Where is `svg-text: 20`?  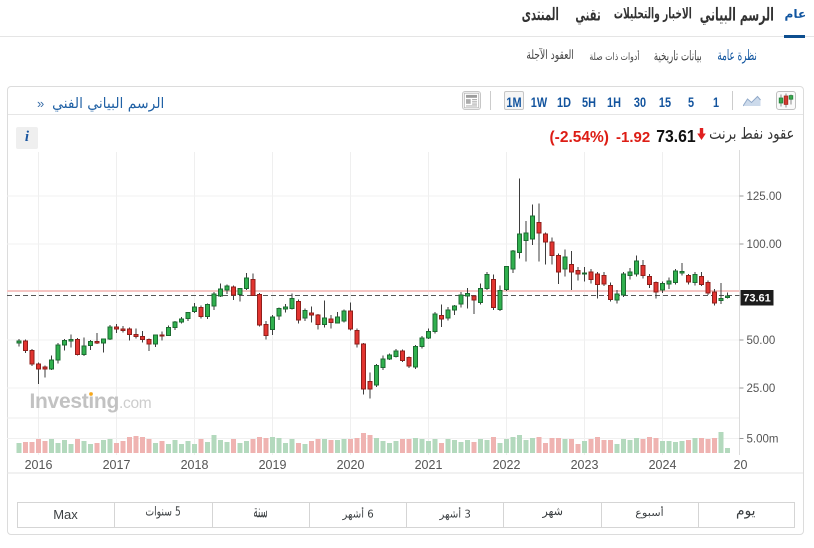 svg-text: 20 is located at coordinates (741, 465).